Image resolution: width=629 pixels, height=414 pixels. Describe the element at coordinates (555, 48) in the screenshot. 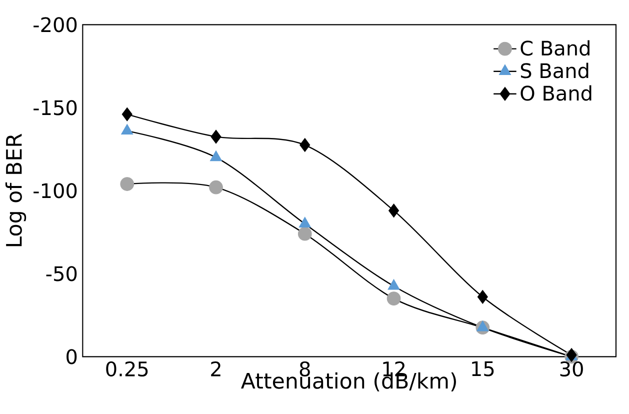

I see `legend-label: C Band` at that location.